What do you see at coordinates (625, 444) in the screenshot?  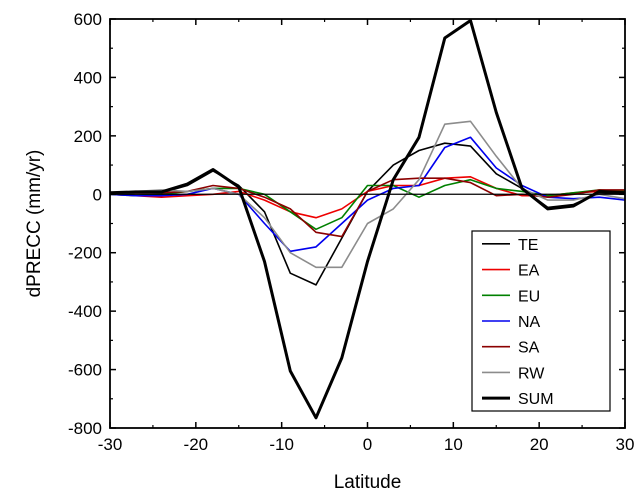 I see `x-tick-label: 30` at bounding box center [625, 444].